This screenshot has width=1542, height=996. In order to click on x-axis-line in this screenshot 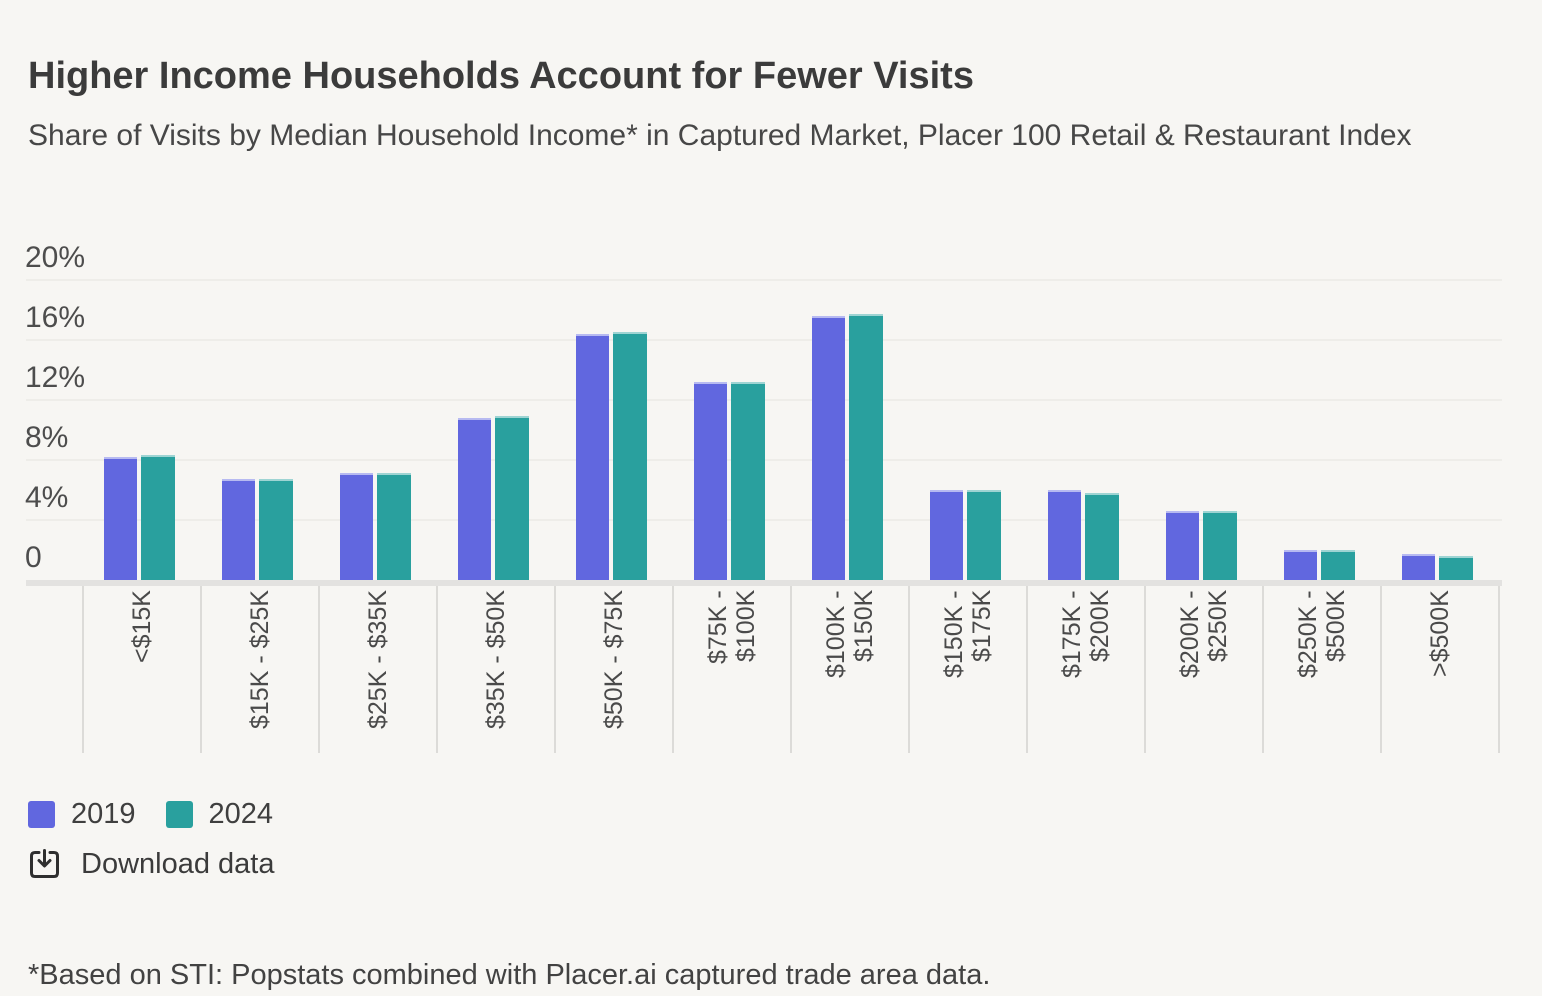, I will do `click(764, 583)`.